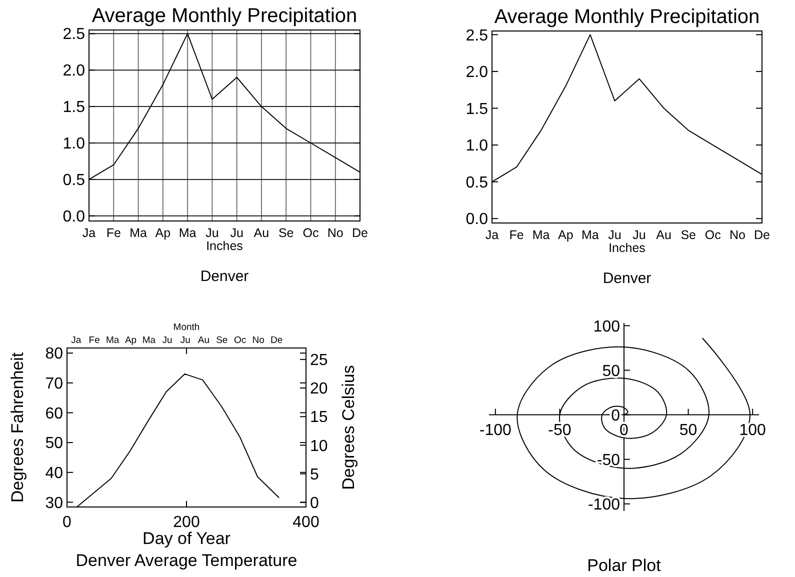  What do you see at coordinates (495, 430) in the screenshot?
I see `x-tick-label: -100` at bounding box center [495, 430].